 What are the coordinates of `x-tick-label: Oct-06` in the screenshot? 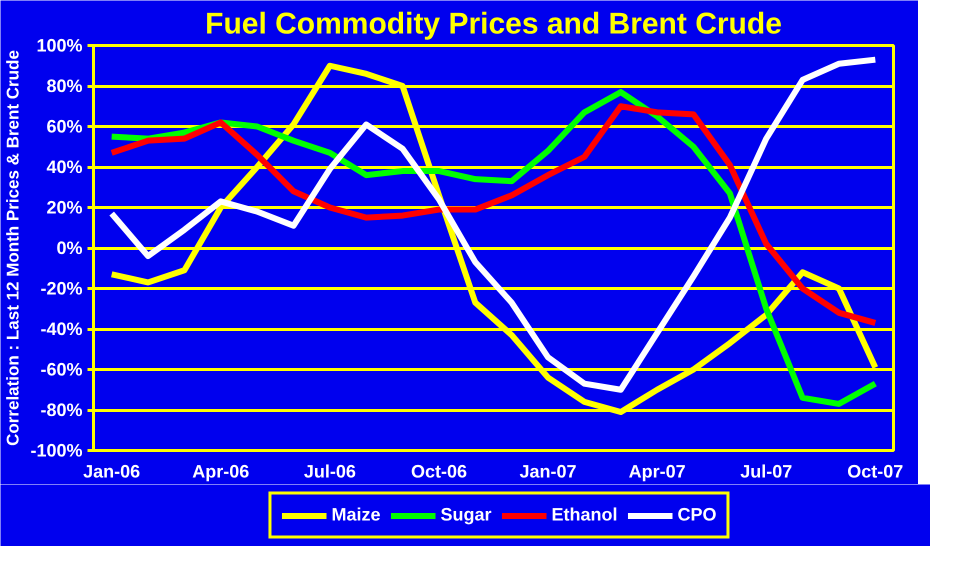 It's located at (438, 472).